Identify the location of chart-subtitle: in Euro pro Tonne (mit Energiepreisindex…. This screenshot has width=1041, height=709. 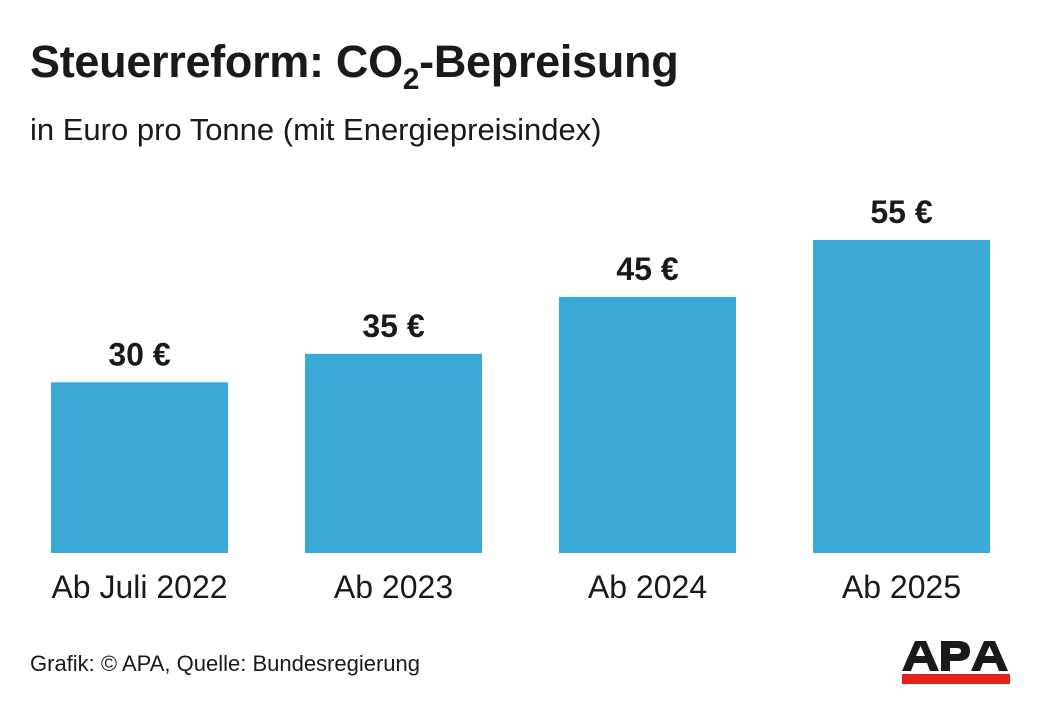
(316, 129).